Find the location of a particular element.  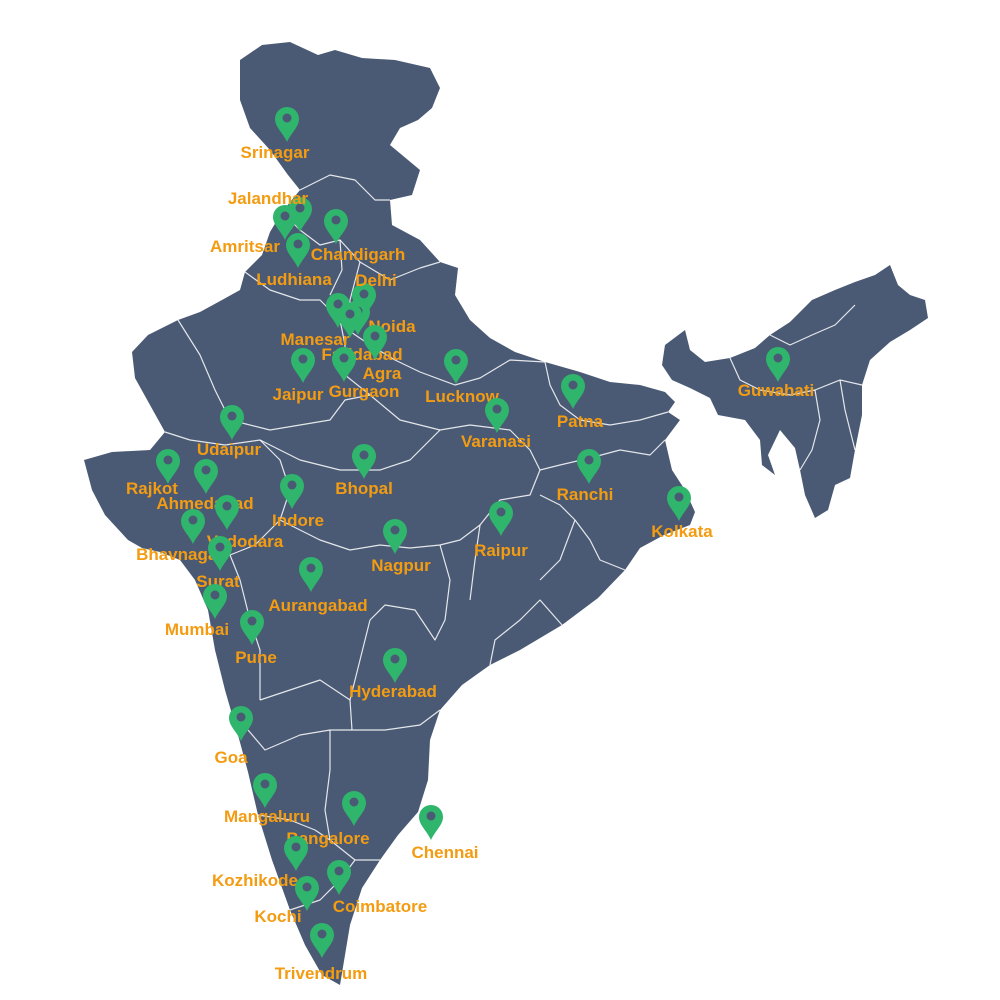

city-hyderabad: Hyderabad is located at coordinates (393, 674).